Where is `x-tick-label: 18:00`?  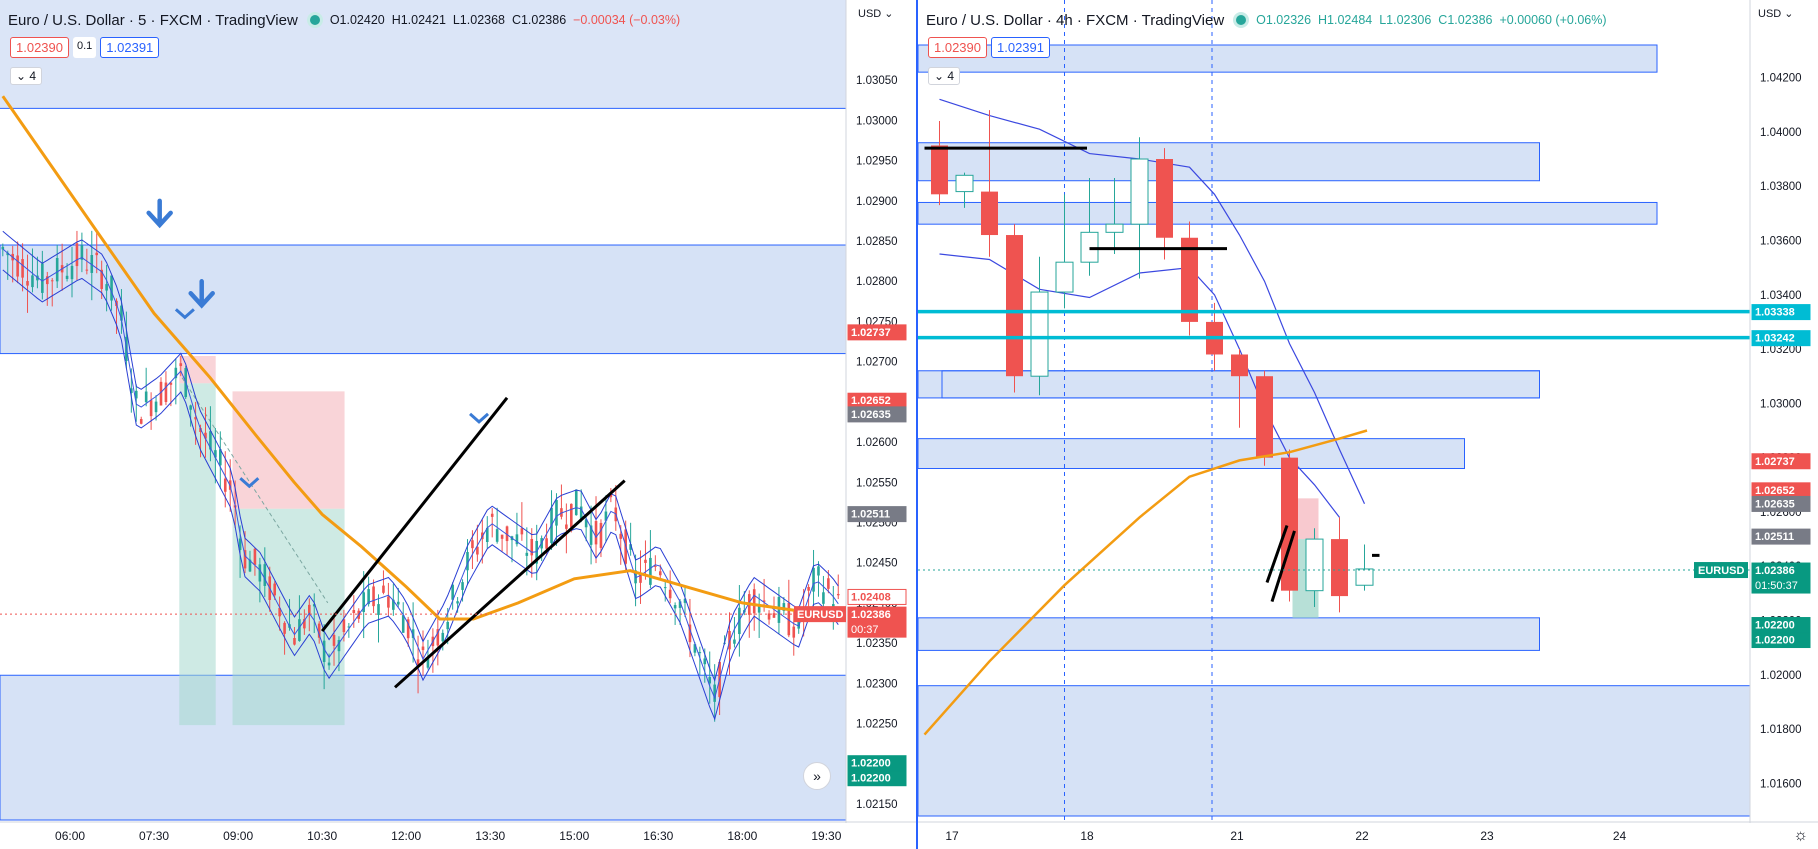 x-tick-label: 18:00 is located at coordinates (742, 836).